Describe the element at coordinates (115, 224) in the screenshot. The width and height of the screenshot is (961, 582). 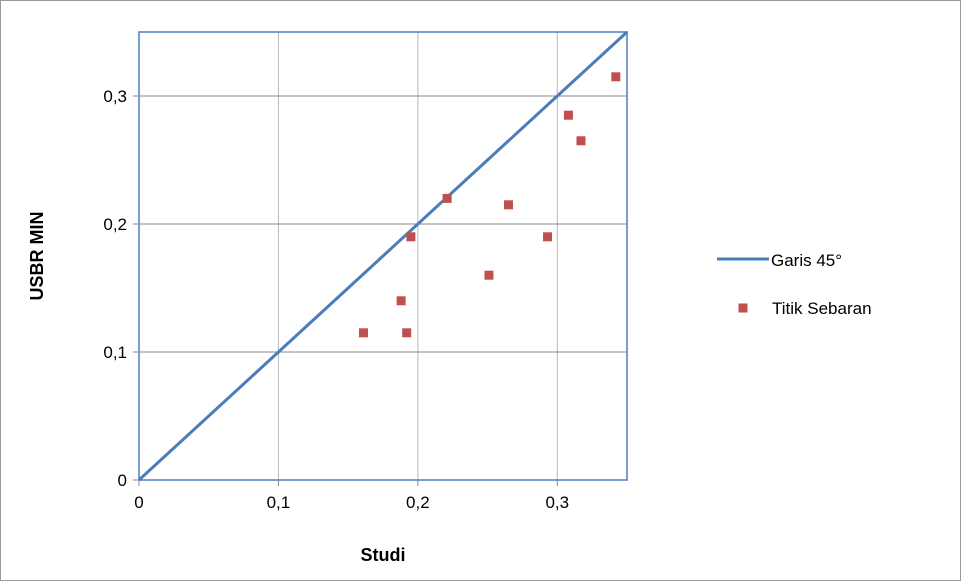
I see `y-tick-label: 0,2` at that location.